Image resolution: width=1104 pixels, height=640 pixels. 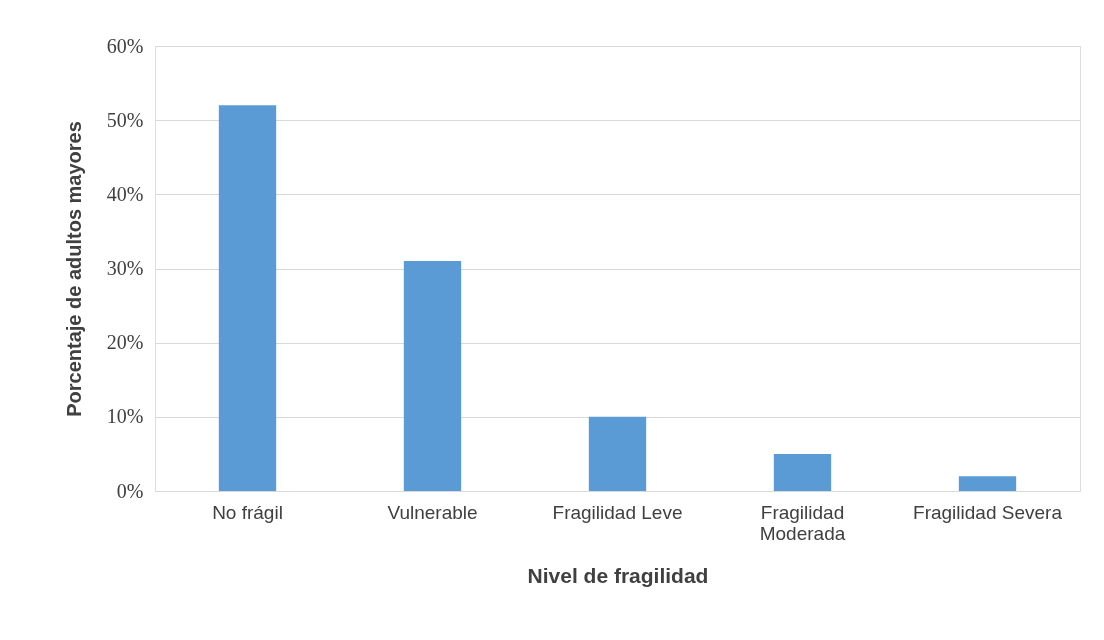 What do you see at coordinates (130, 490) in the screenshot?
I see `y-tick-label: 0%` at bounding box center [130, 490].